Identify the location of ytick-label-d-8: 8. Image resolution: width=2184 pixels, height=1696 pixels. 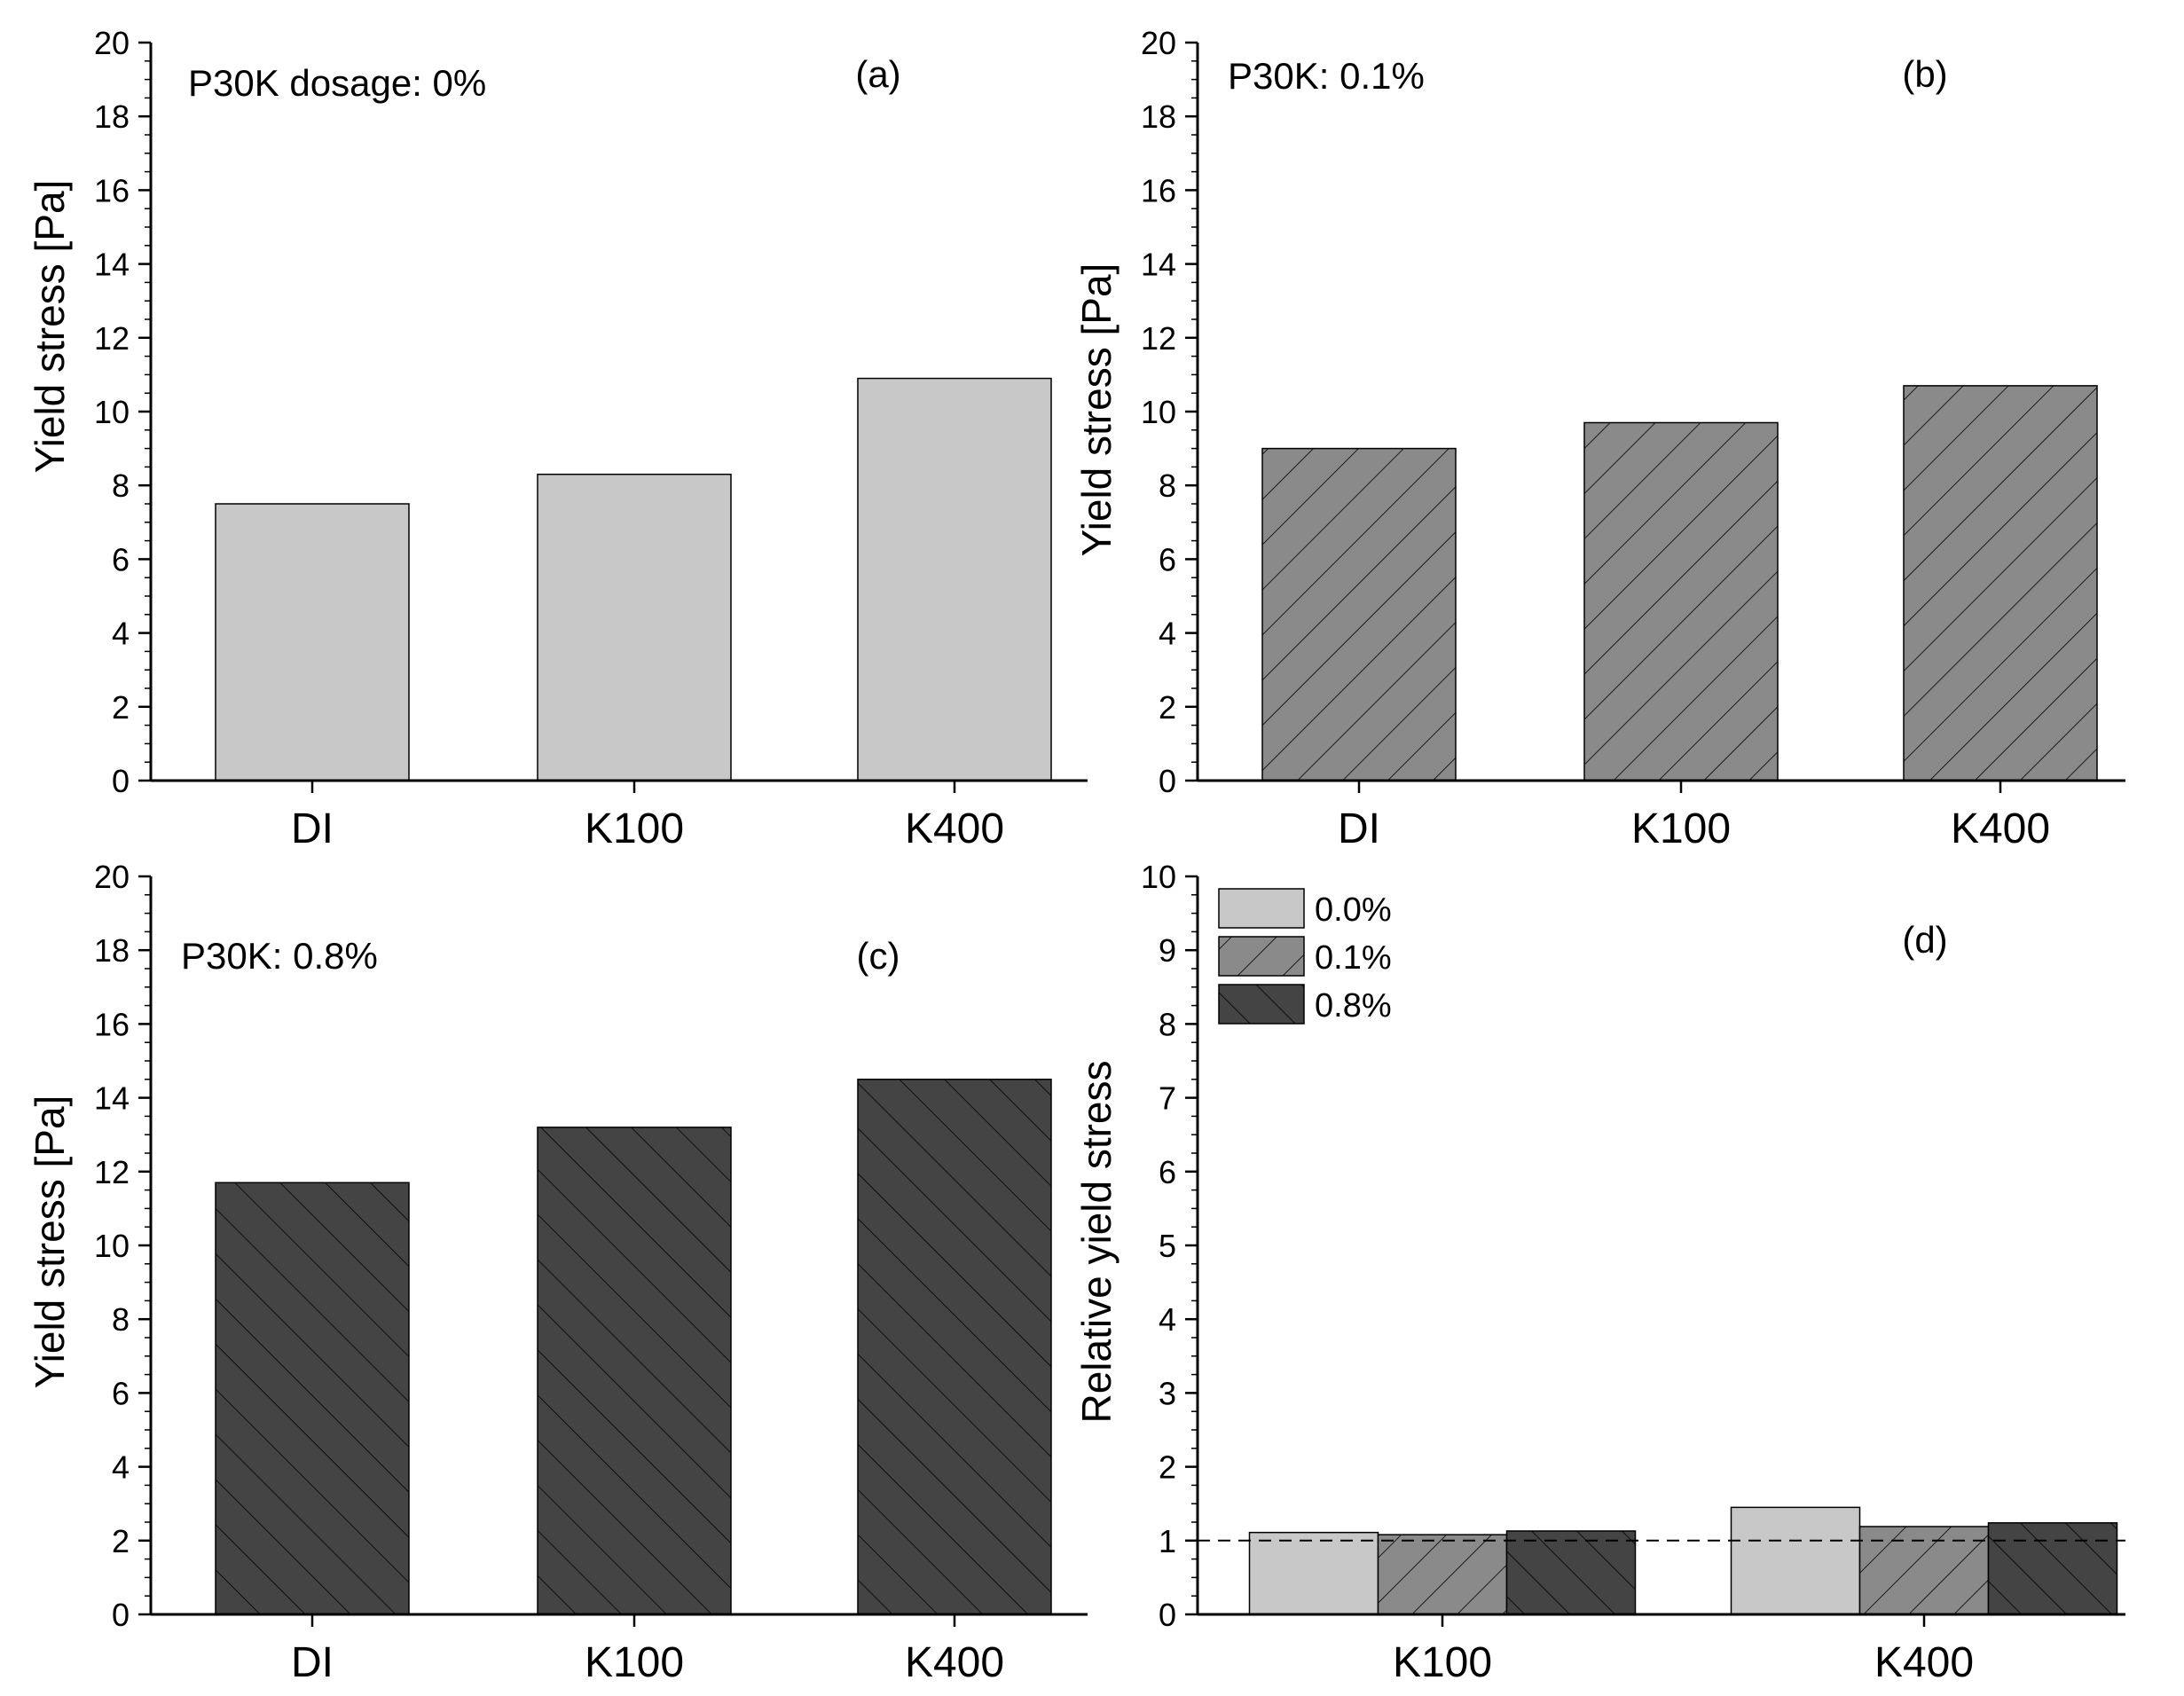
(1167, 1024).